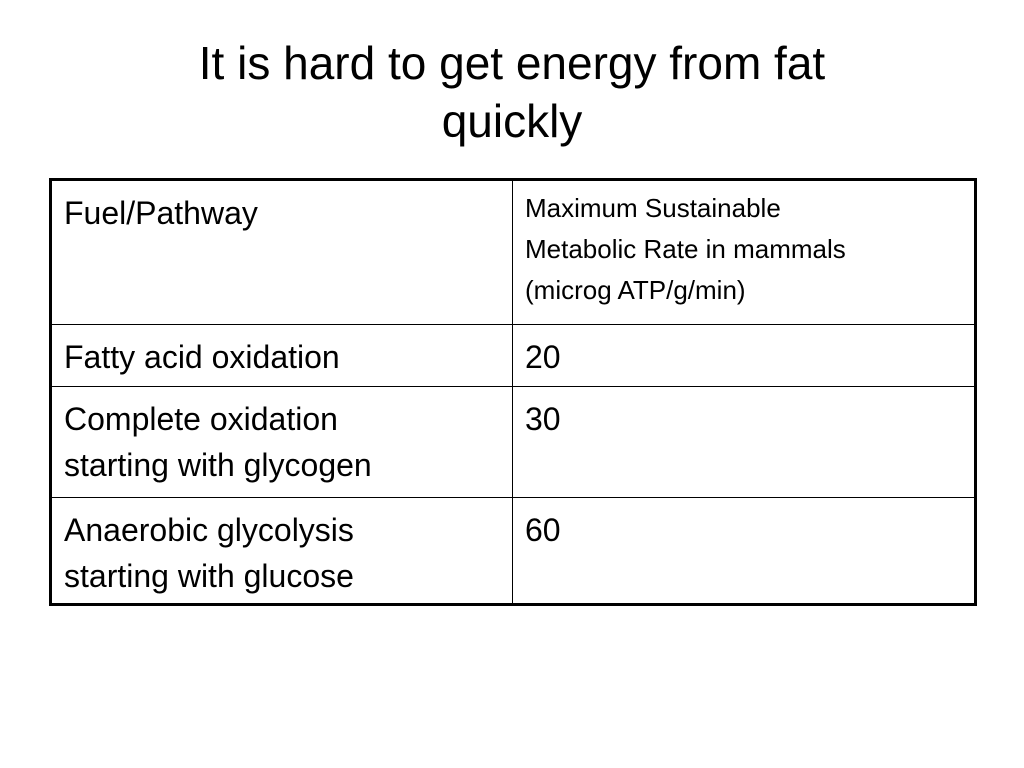  I want to click on rate-cell: 30, so click(744, 442).